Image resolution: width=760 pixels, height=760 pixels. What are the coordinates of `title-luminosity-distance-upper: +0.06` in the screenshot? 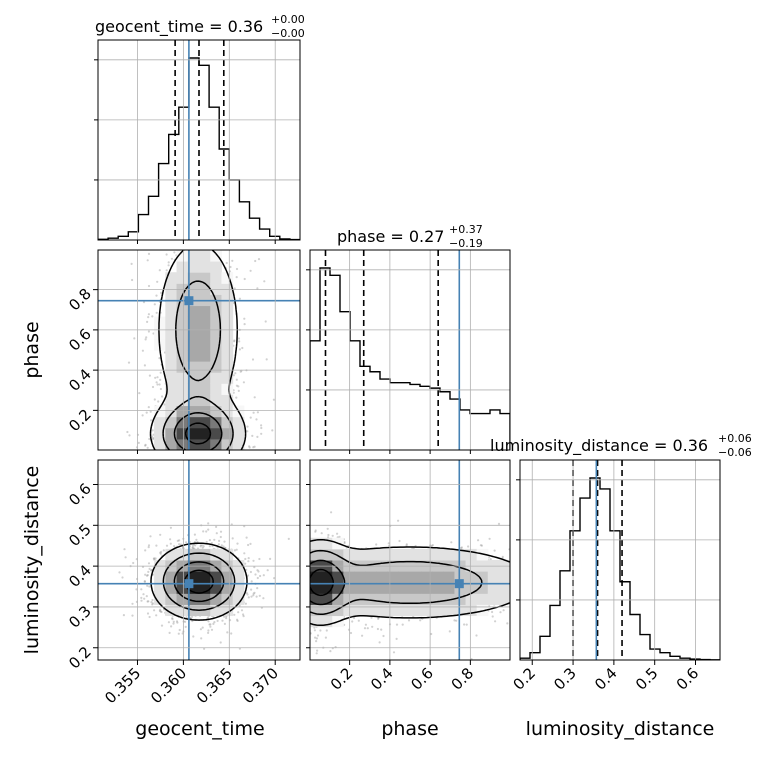 It's located at (735, 438).